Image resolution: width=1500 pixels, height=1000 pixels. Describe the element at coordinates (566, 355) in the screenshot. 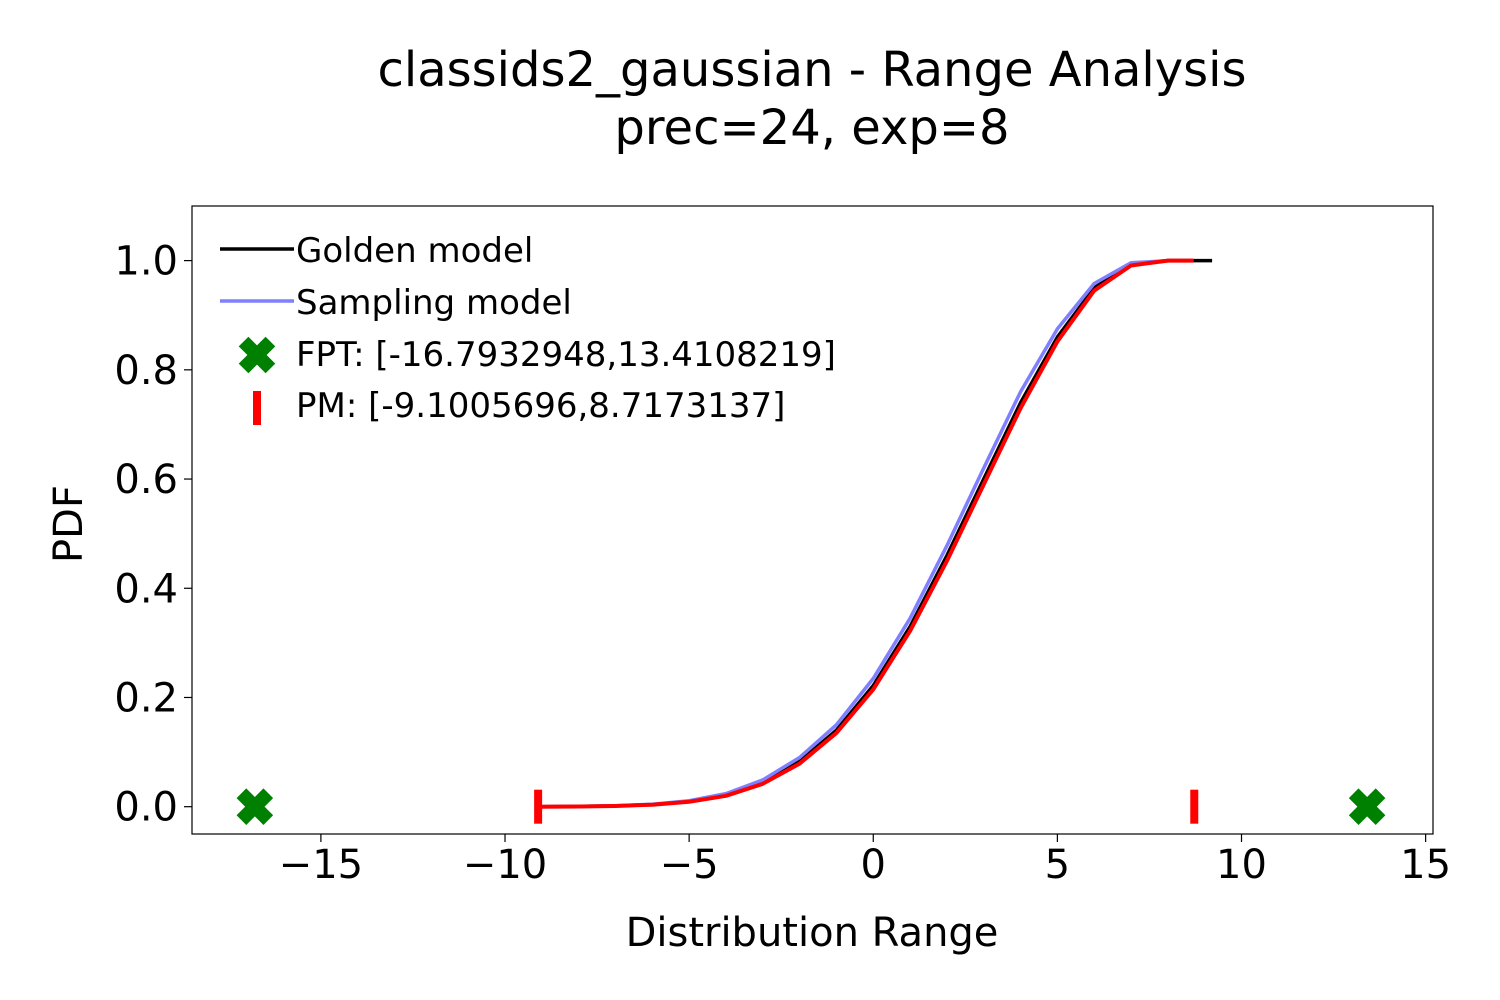

I see `legend-entry-label: FPT: [-16.7932948,13.4108219]` at that location.